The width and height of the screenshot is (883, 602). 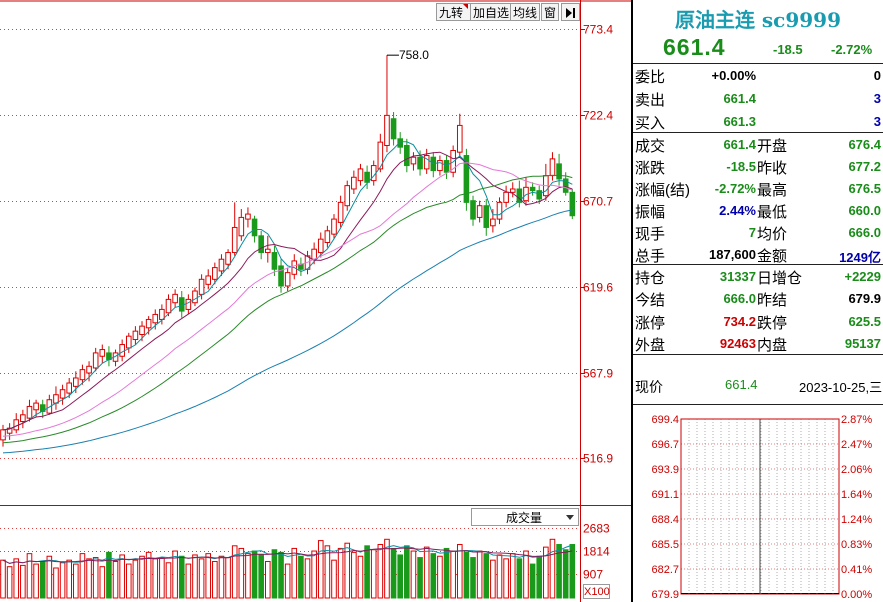 I want to click on quote-row: 振幅 2.44% 最低 660.0, so click(x=758, y=210).